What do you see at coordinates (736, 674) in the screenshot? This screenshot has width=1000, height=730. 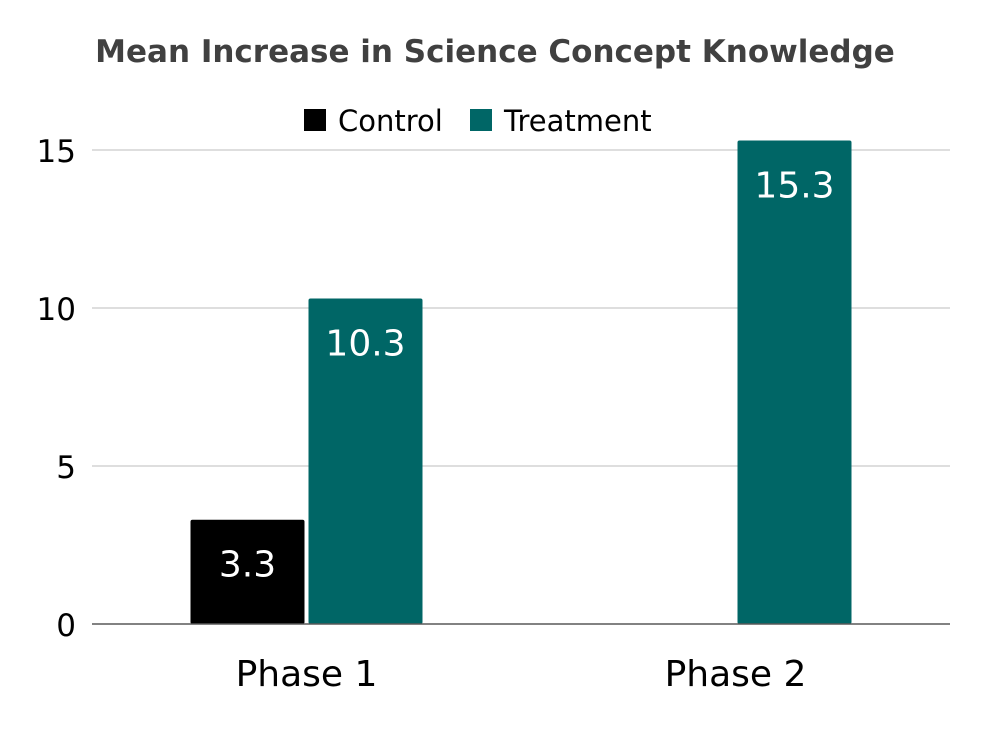 I see `x-tick-label-phase-2: Phase 2` at bounding box center [736, 674].